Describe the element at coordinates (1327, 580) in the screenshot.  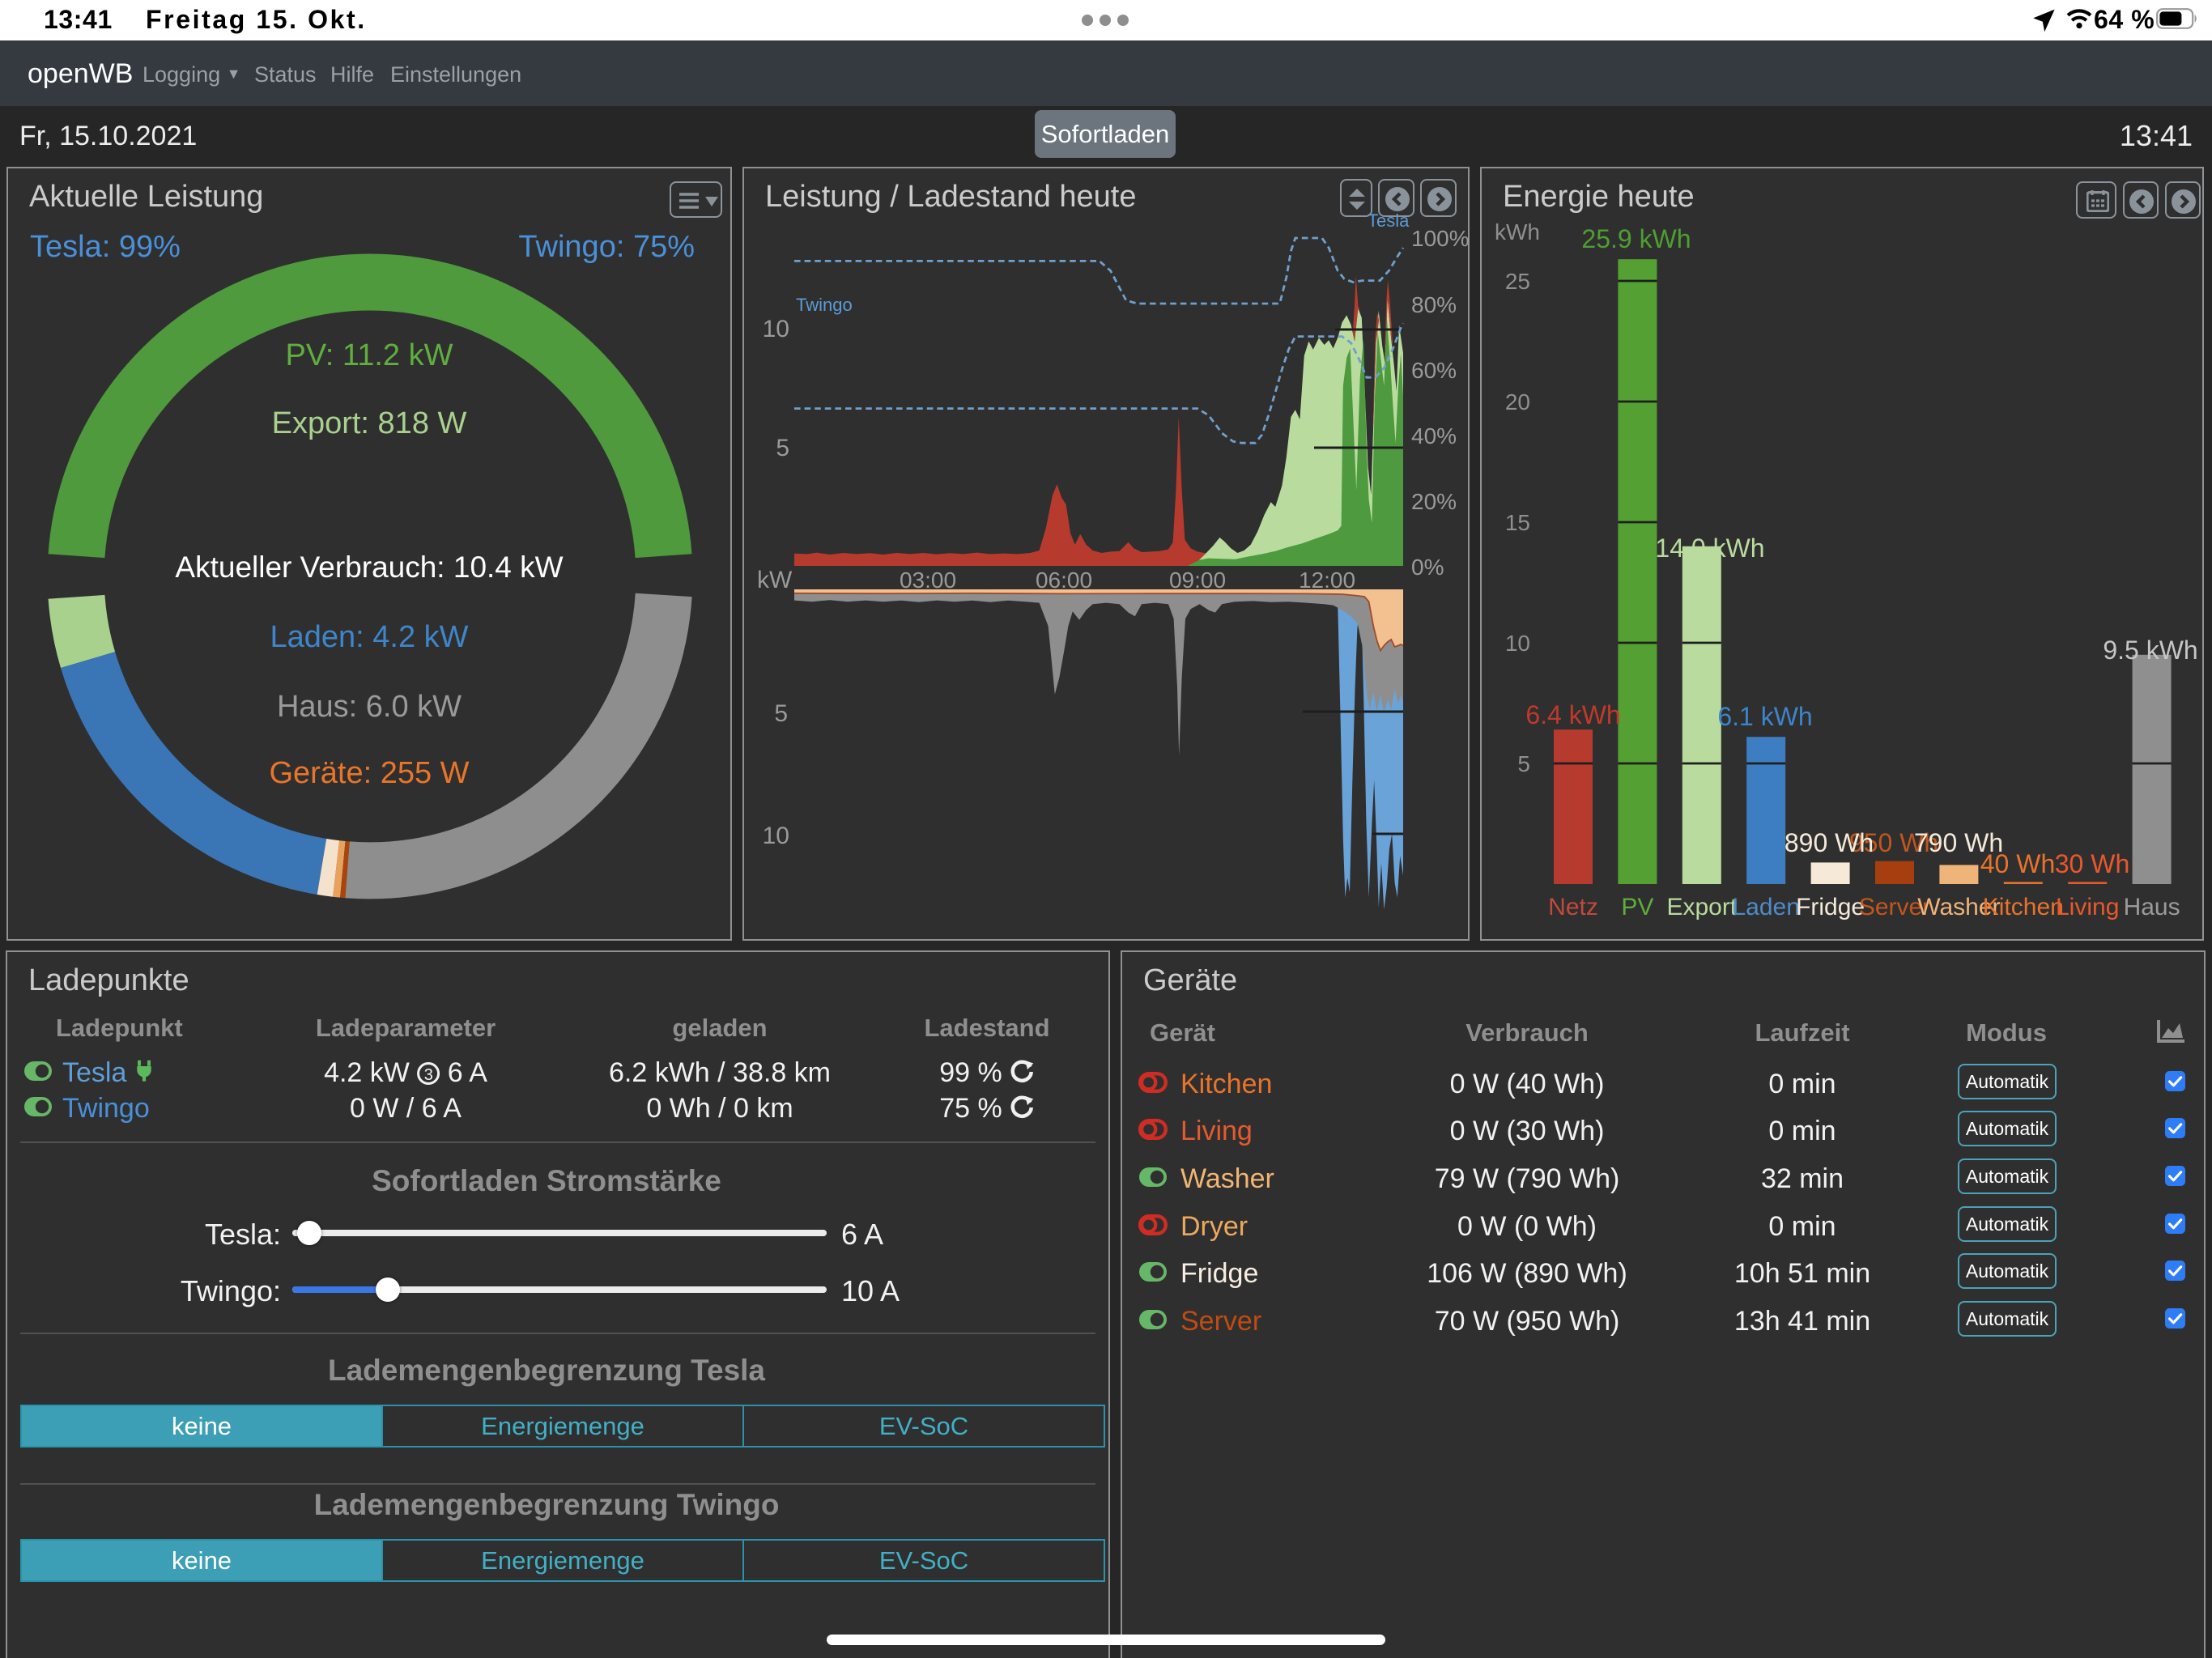
I see `svg-text: 12:00` at that location.